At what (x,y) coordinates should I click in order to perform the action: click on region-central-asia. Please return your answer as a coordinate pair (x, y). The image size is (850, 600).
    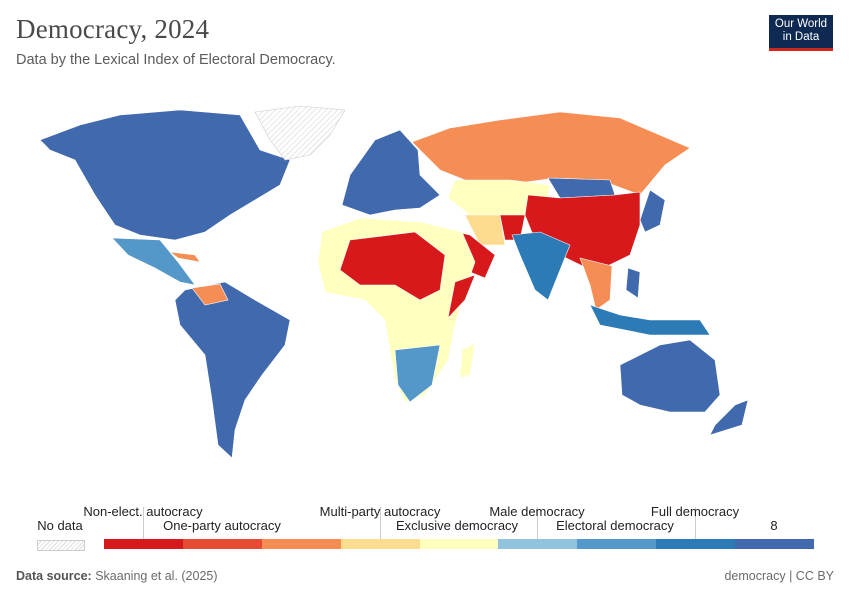
    Looking at the image, I should click on (499, 202).